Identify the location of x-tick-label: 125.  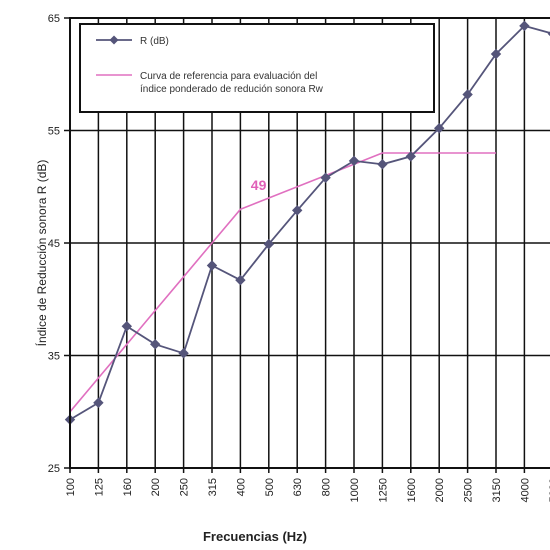
(99, 487).